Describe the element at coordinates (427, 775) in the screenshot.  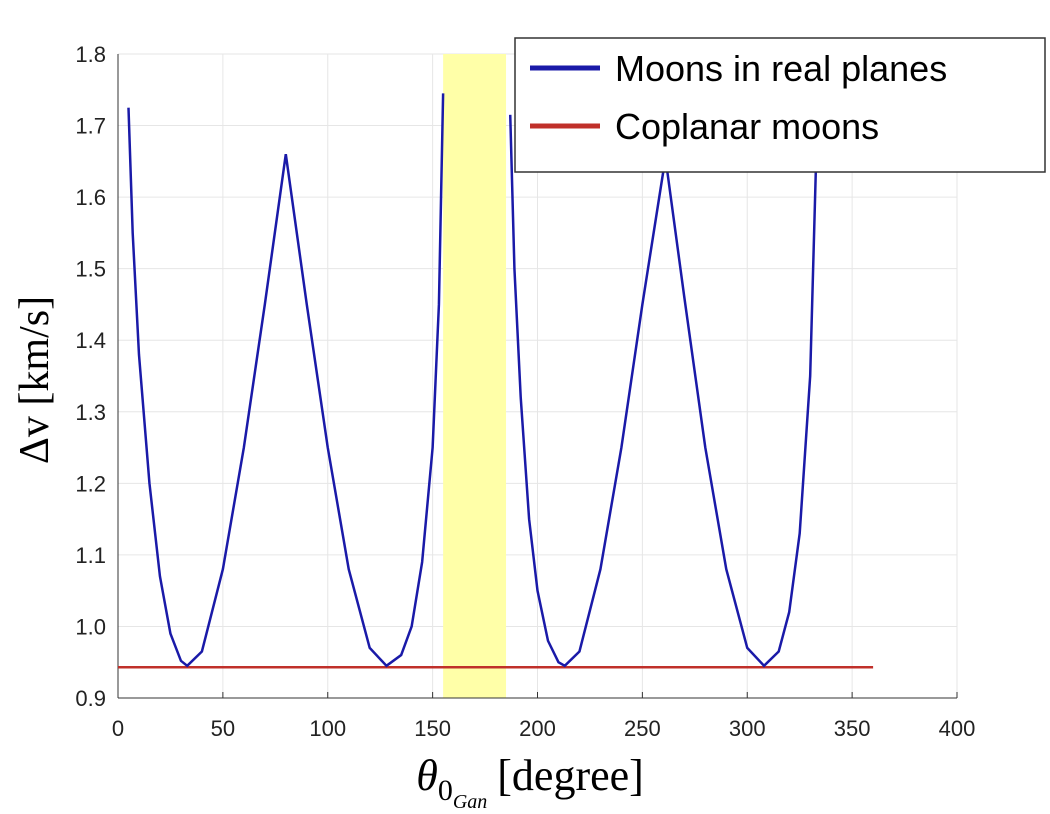
I see `x-label-symbol: θ` at that location.